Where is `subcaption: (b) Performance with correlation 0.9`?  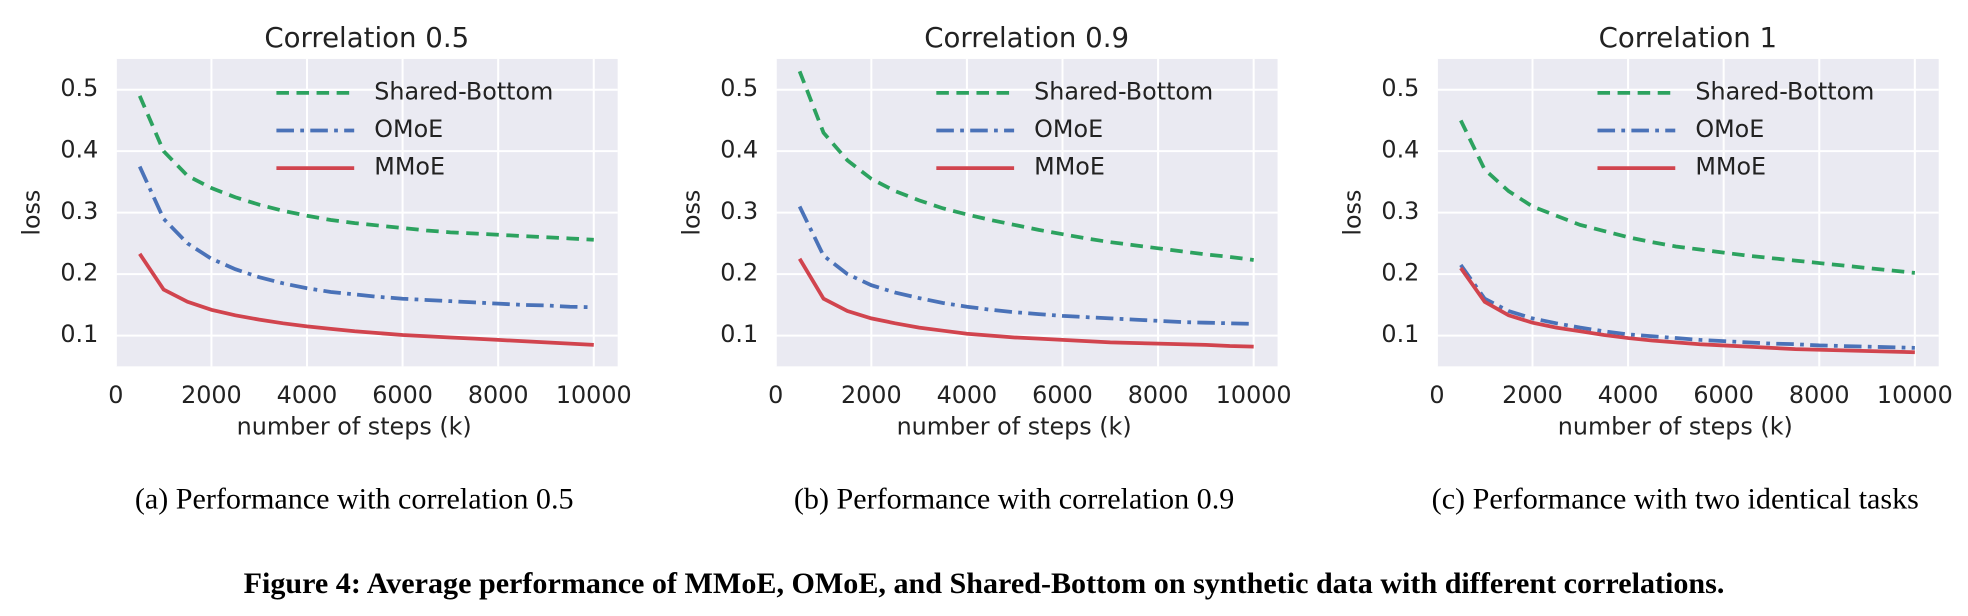
subcaption: (b) Performance with correlation 0.9 is located at coordinates (1014, 499).